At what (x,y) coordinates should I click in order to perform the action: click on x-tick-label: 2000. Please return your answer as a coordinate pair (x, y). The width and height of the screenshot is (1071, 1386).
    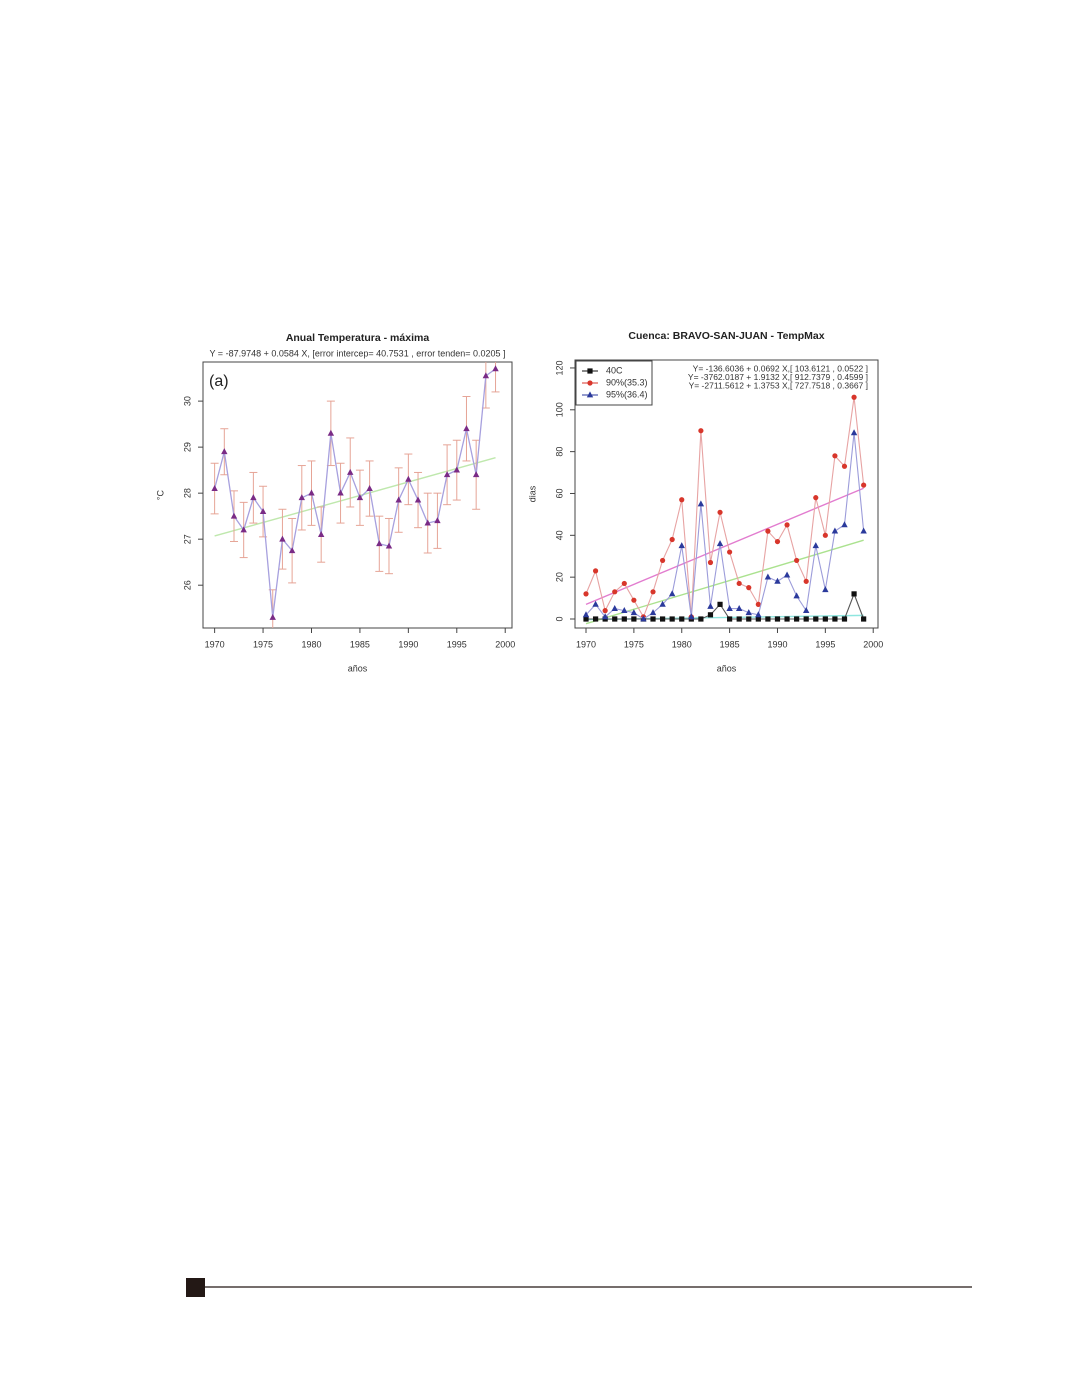
    Looking at the image, I should click on (873, 644).